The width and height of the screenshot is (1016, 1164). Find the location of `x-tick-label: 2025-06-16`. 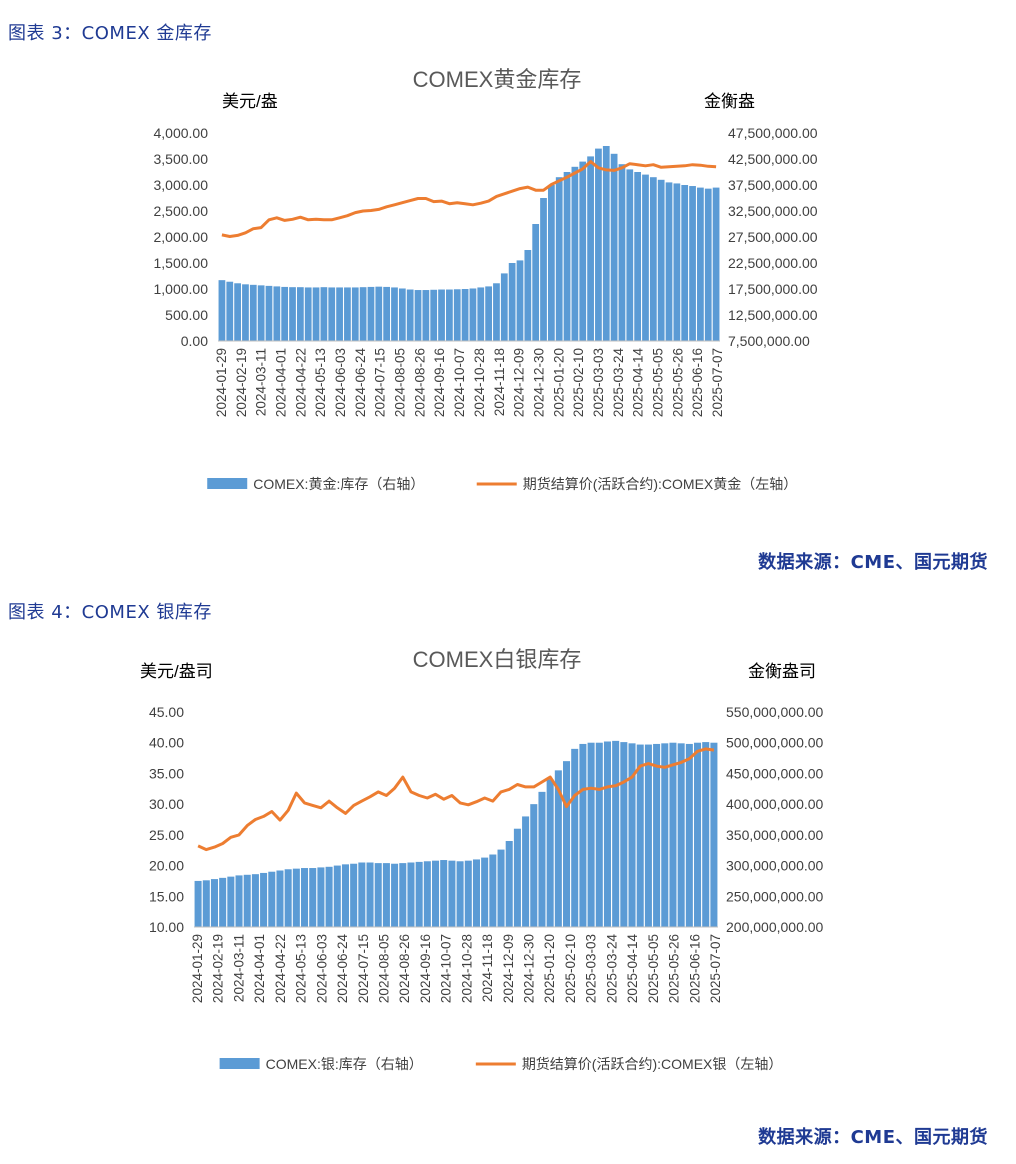

x-tick-label: 2025-06-16 is located at coordinates (697, 382).